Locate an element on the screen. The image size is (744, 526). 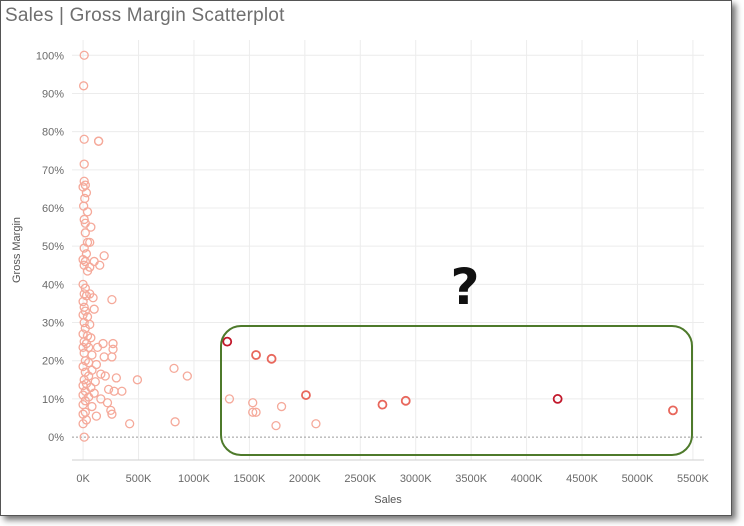
x-tick-label: 0K is located at coordinates (83, 479).